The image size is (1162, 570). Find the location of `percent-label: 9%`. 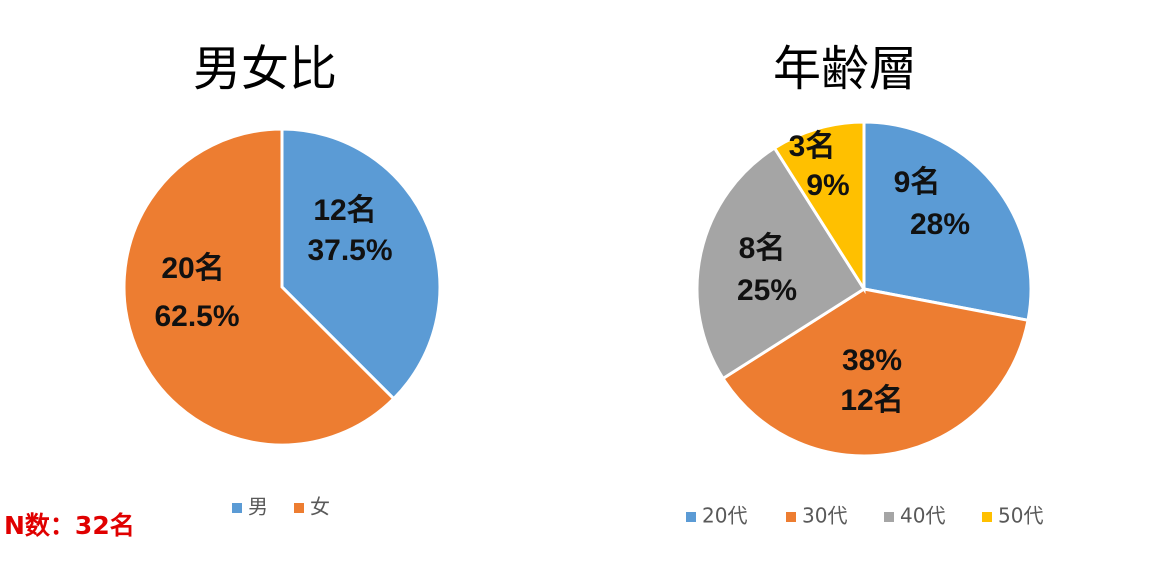

percent-label: 9% is located at coordinates (827, 185).